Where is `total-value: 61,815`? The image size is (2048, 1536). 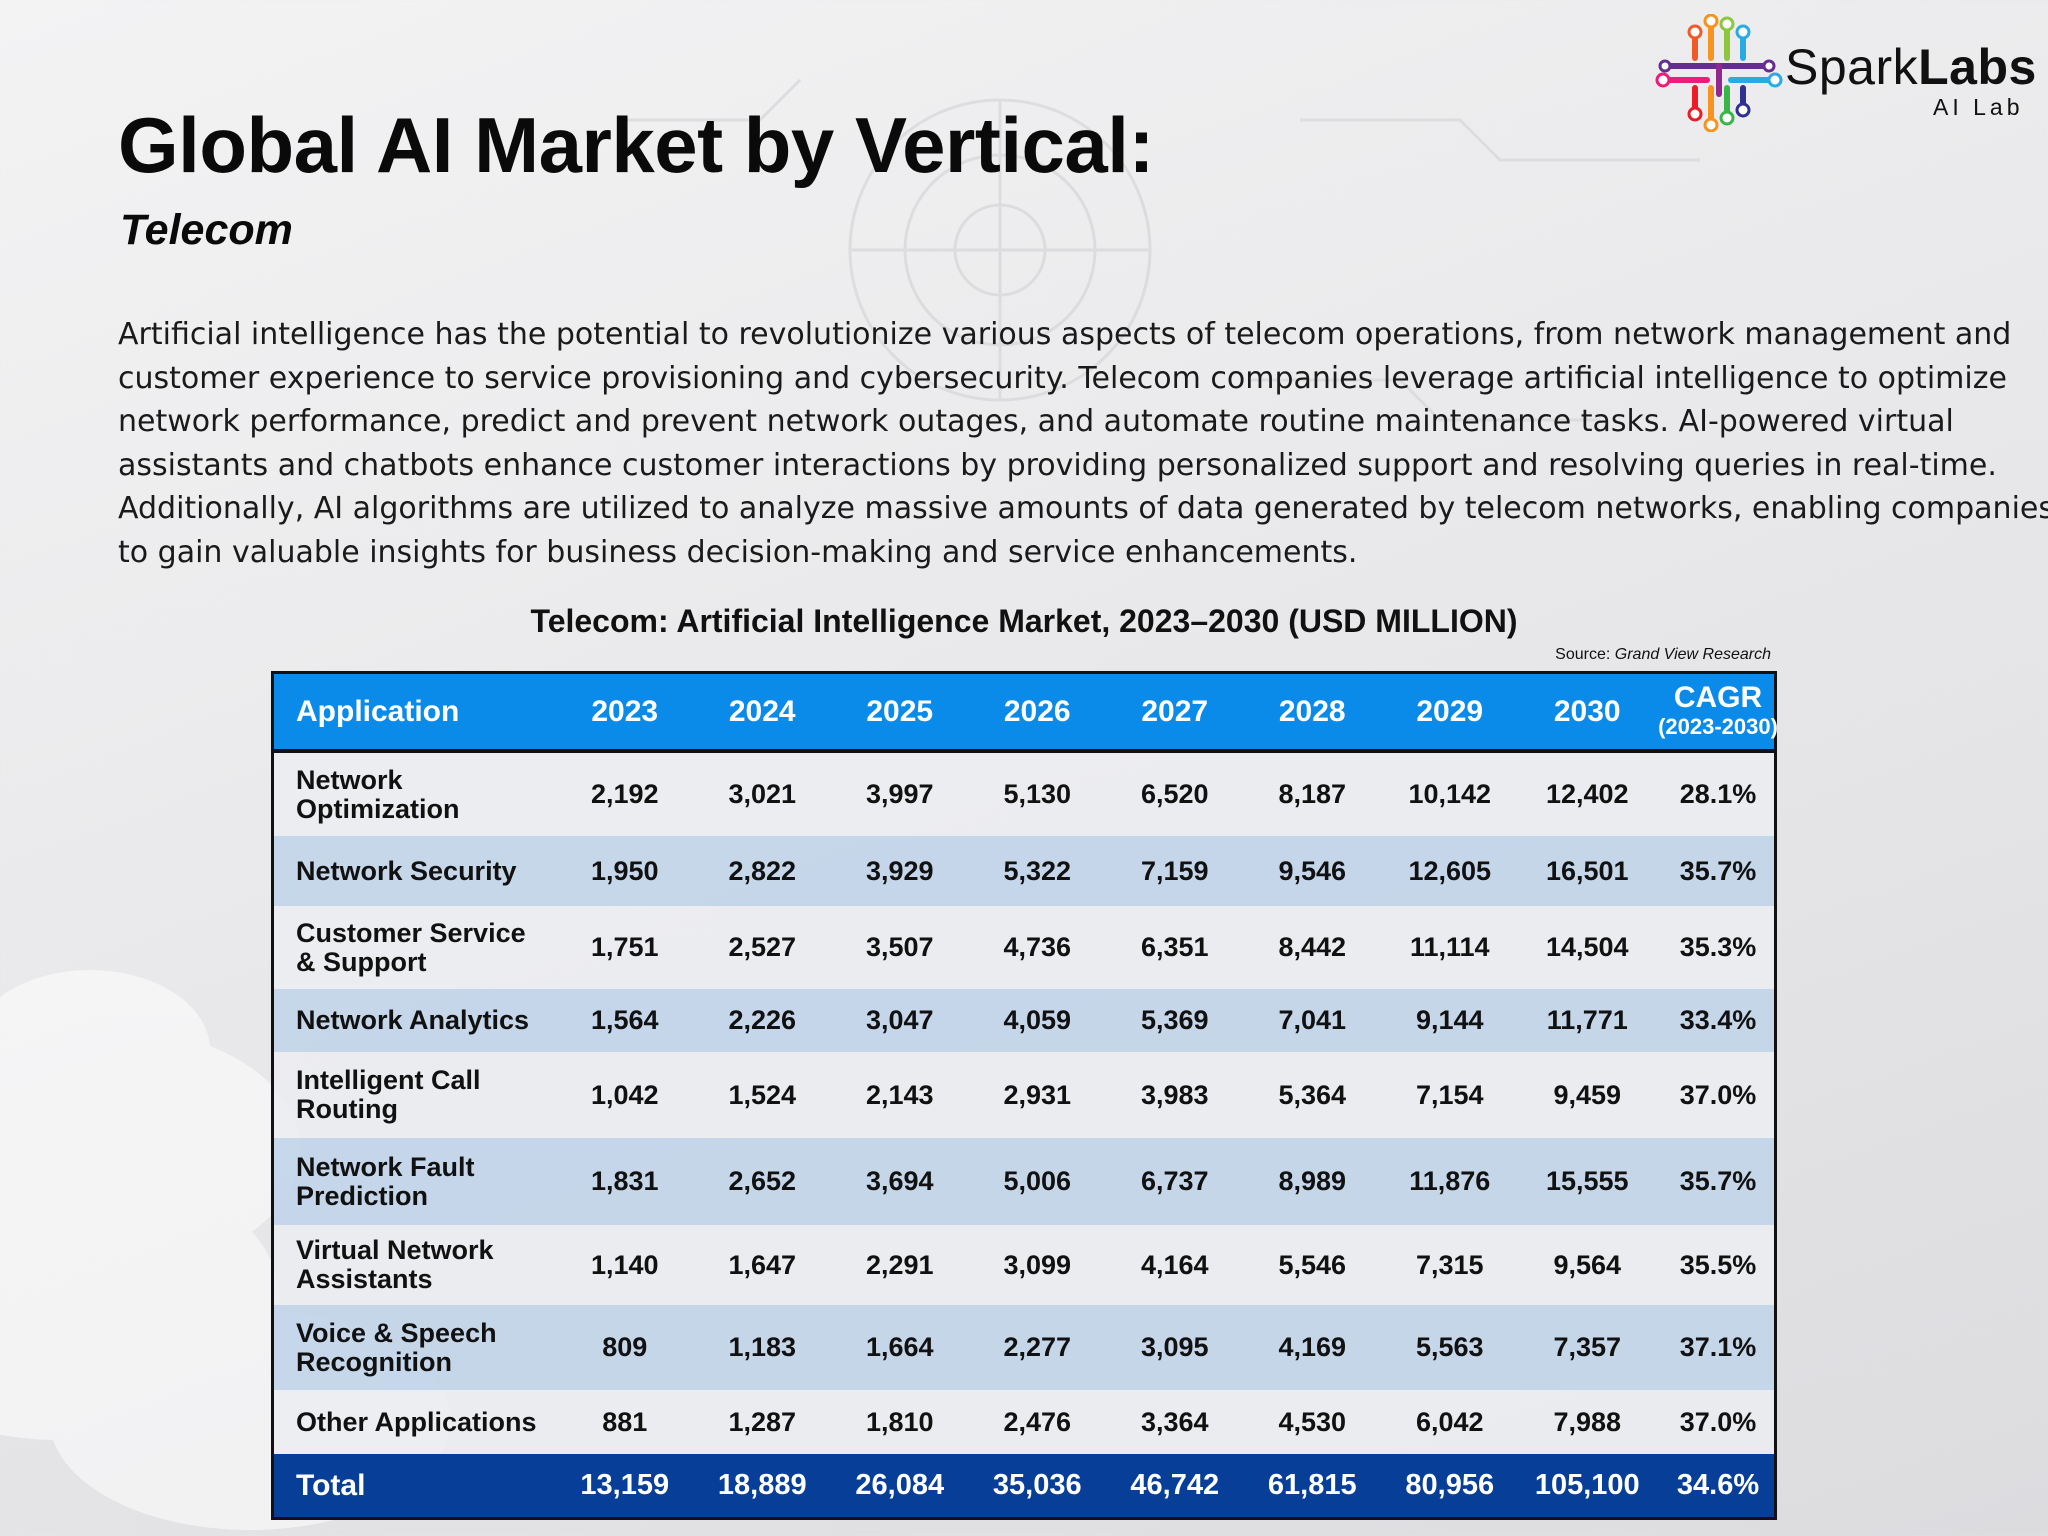 total-value: 61,815 is located at coordinates (1312, 1485).